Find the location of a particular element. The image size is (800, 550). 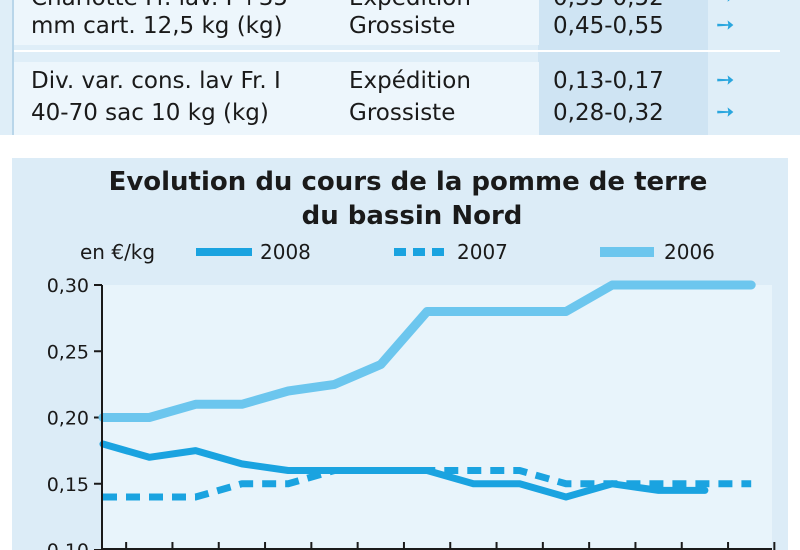

product-name-line1: Div. var. cons. lav Fr. I is located at coordinates (156, 81).